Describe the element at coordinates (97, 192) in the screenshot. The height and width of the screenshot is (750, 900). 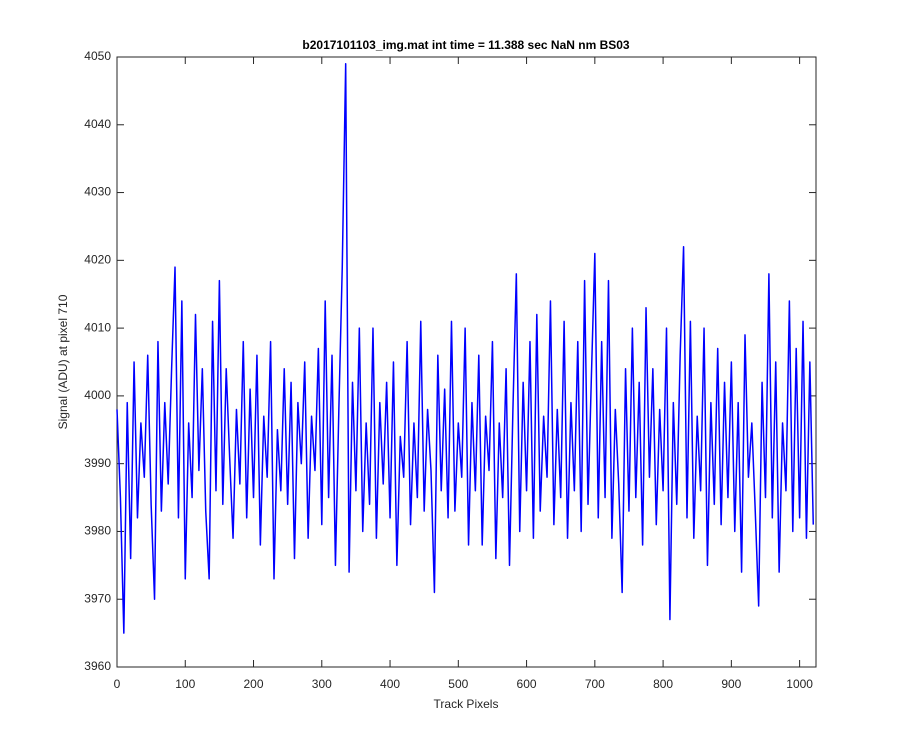
I see `y-tick-label: 4030` at that location.